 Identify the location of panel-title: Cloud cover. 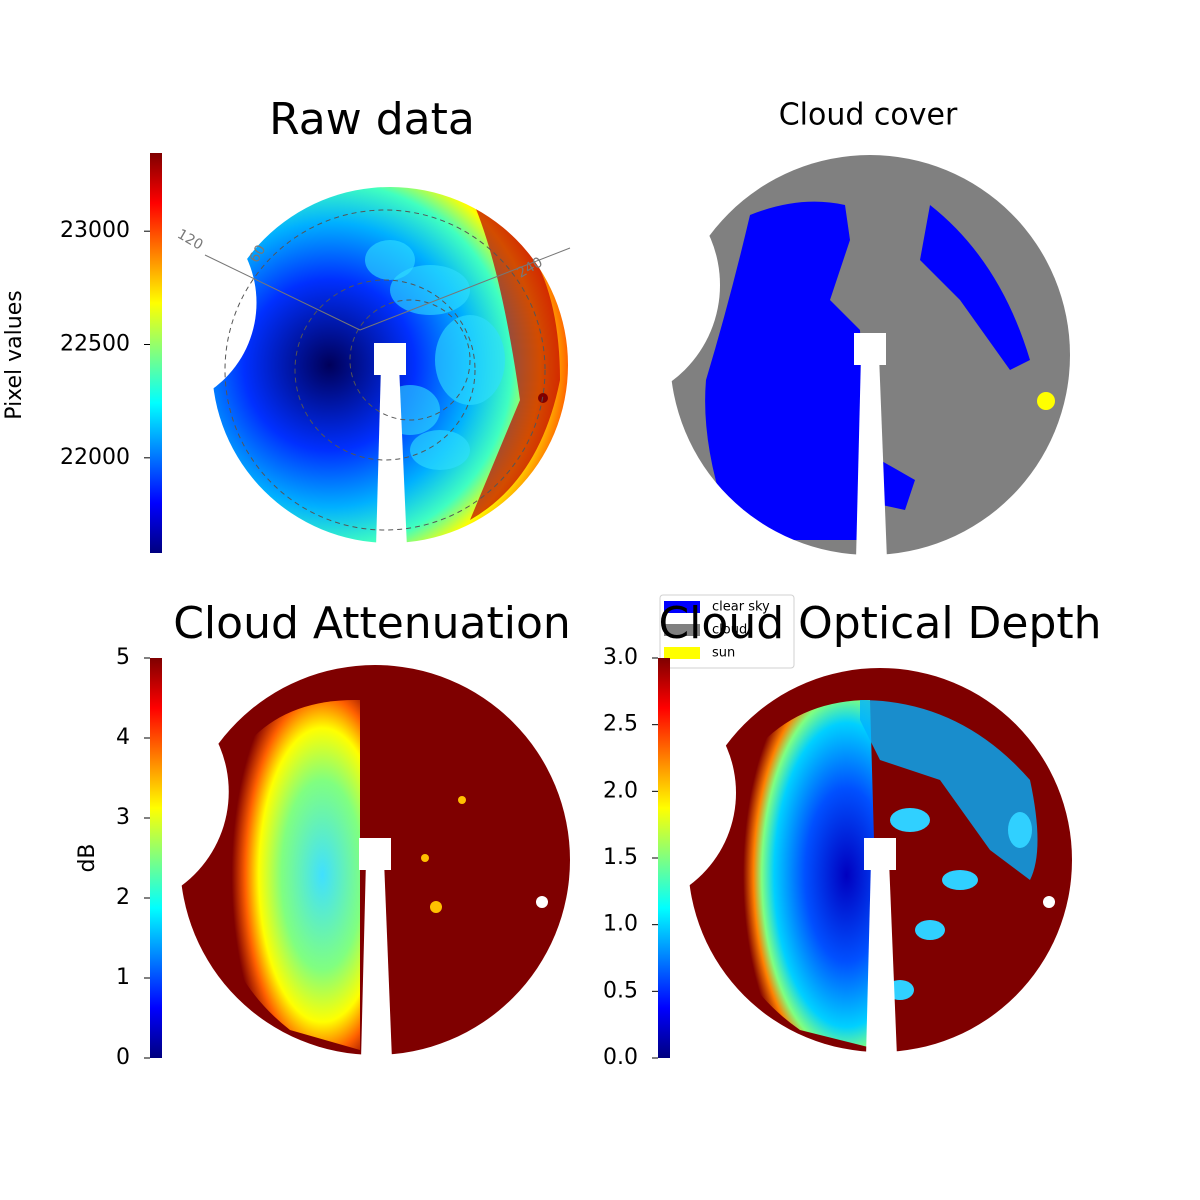
(868, 115).